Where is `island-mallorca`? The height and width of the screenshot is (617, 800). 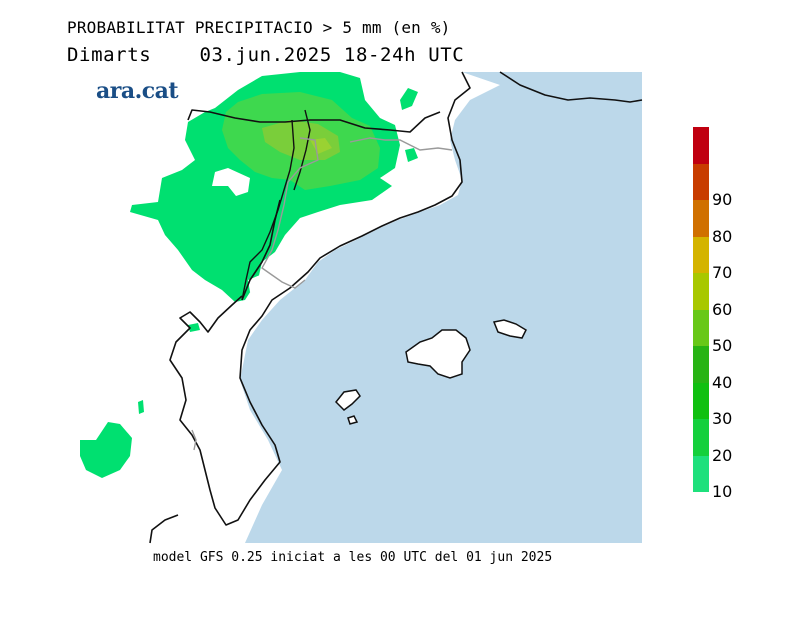
island-mallorca is located at coordinates (438, 354).